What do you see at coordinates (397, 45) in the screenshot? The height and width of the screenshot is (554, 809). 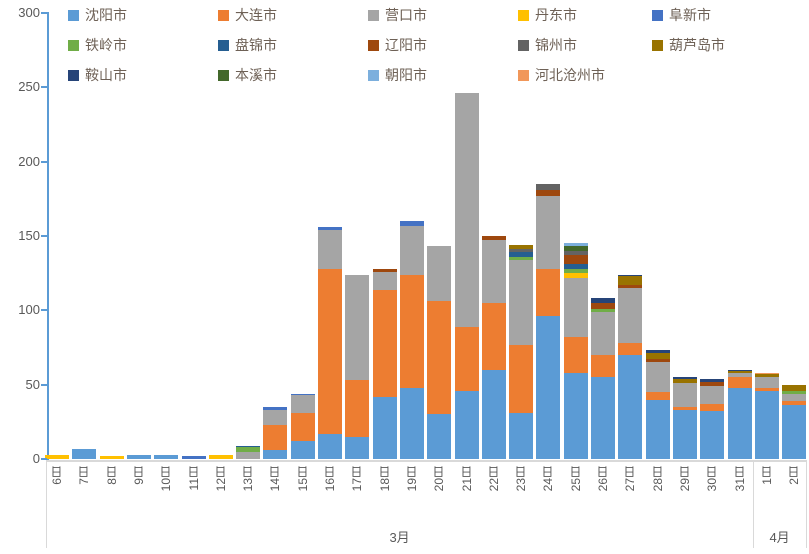 I see `legend-item: 辽阳市` at bounding box center [397, 45].